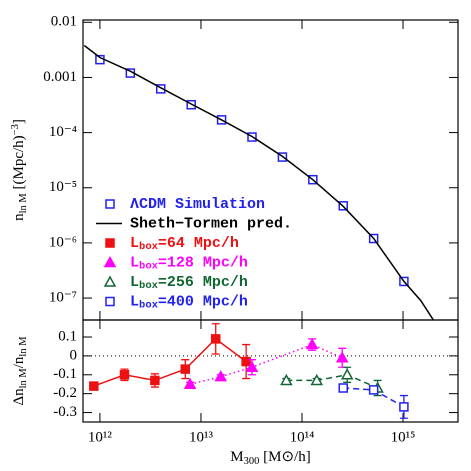 This screenshot has width=471, height=471. I want to click on y-tick-label: 0.001, so click(60, 77).